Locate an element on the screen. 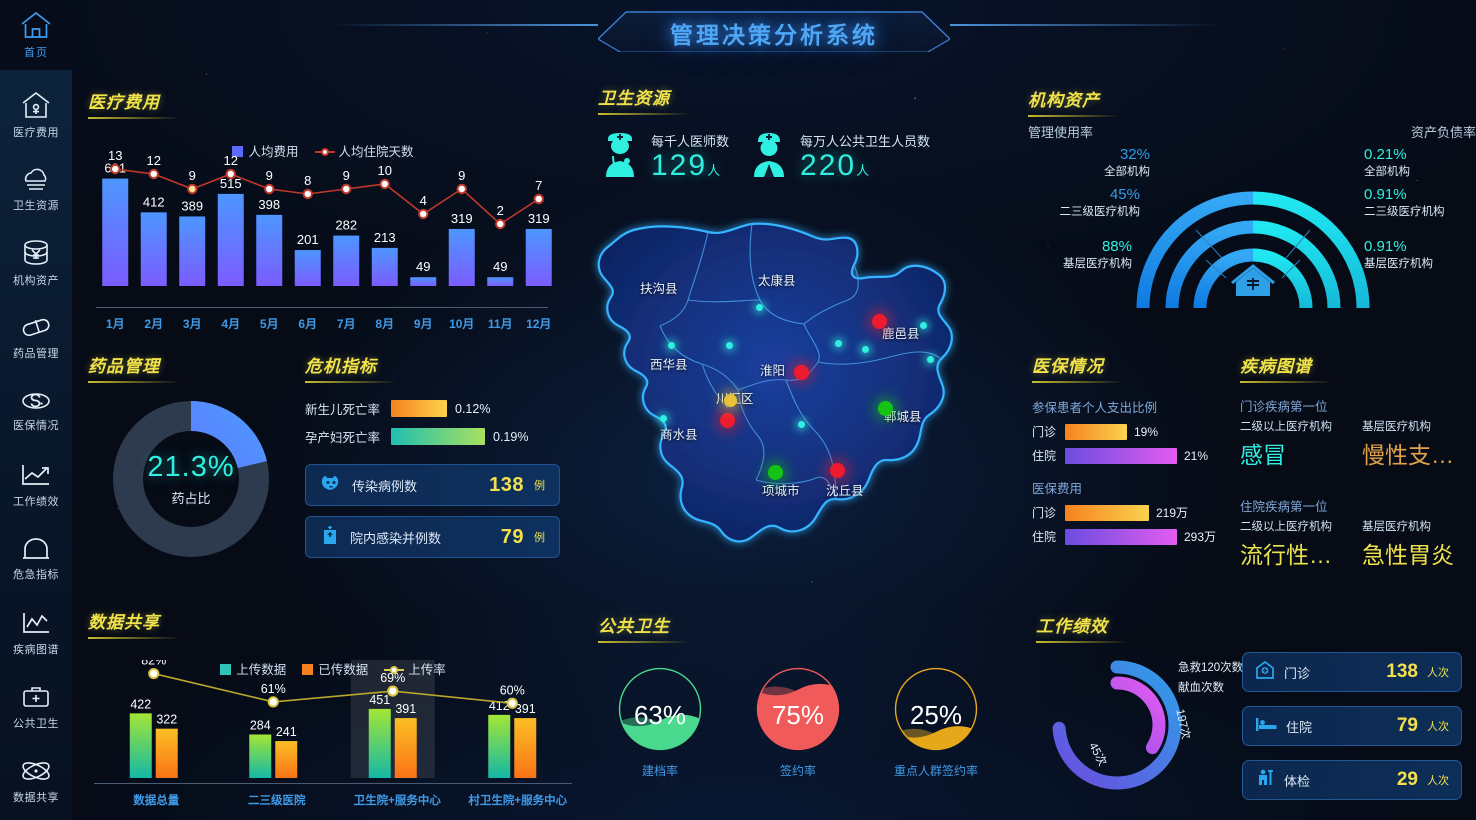 This screenshot has height=820, width=1476. sidebar-item-drug: 药品管理 is located at coordinates (36, 337).